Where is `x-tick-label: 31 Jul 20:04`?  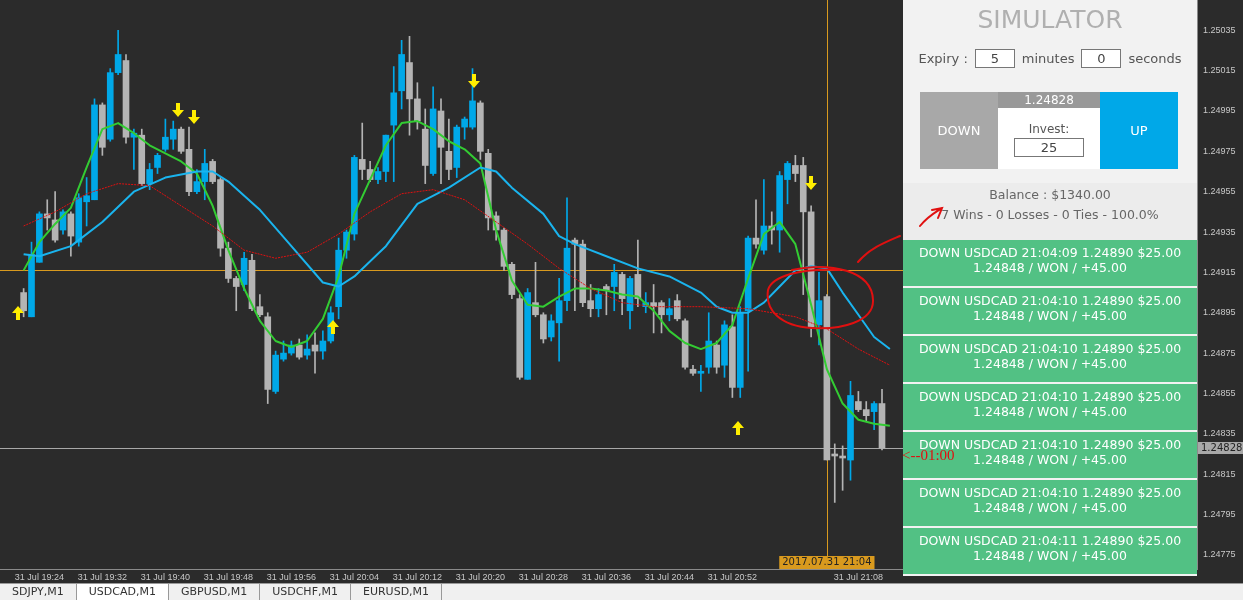 x-tick-label: 31 Jul 20:04 is located at coordinates (354, 576).